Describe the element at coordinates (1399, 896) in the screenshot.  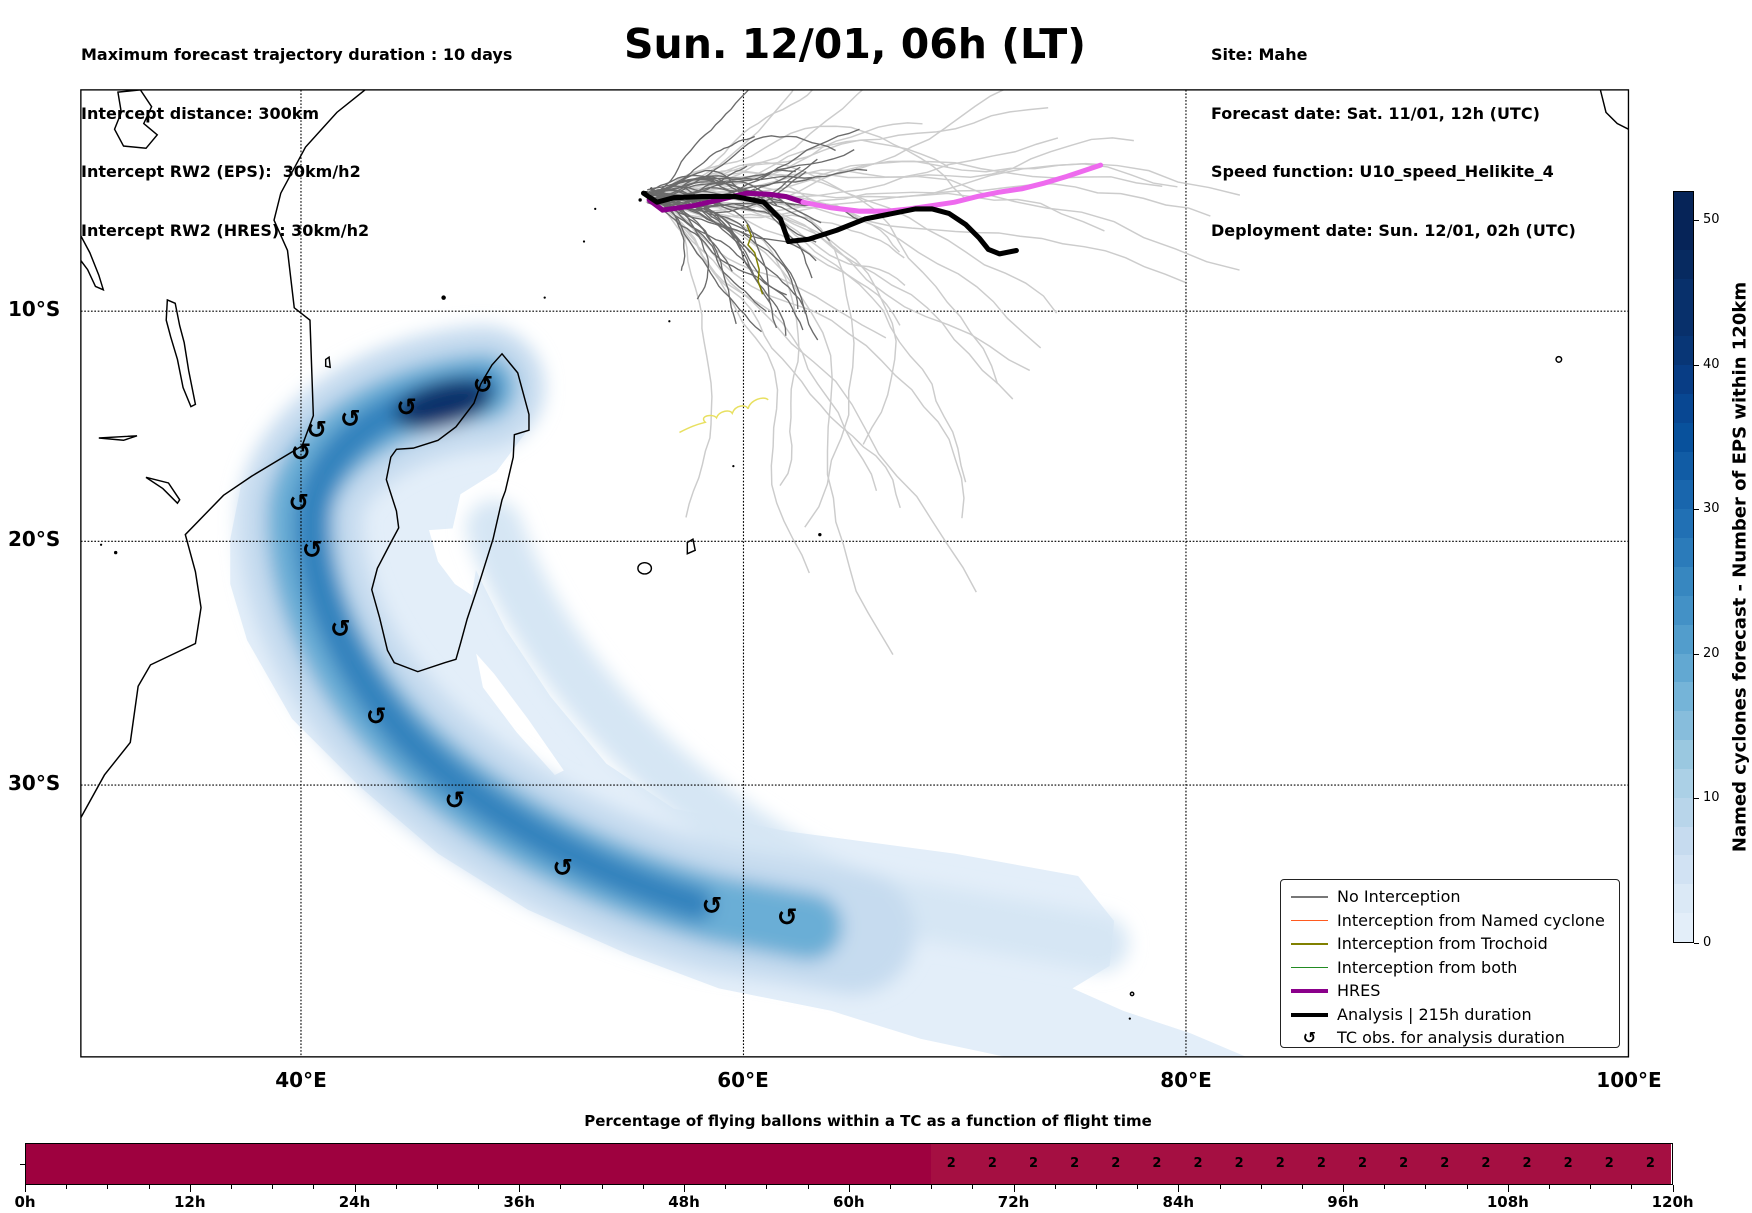
I see `legend-label: No Interception` at that location.